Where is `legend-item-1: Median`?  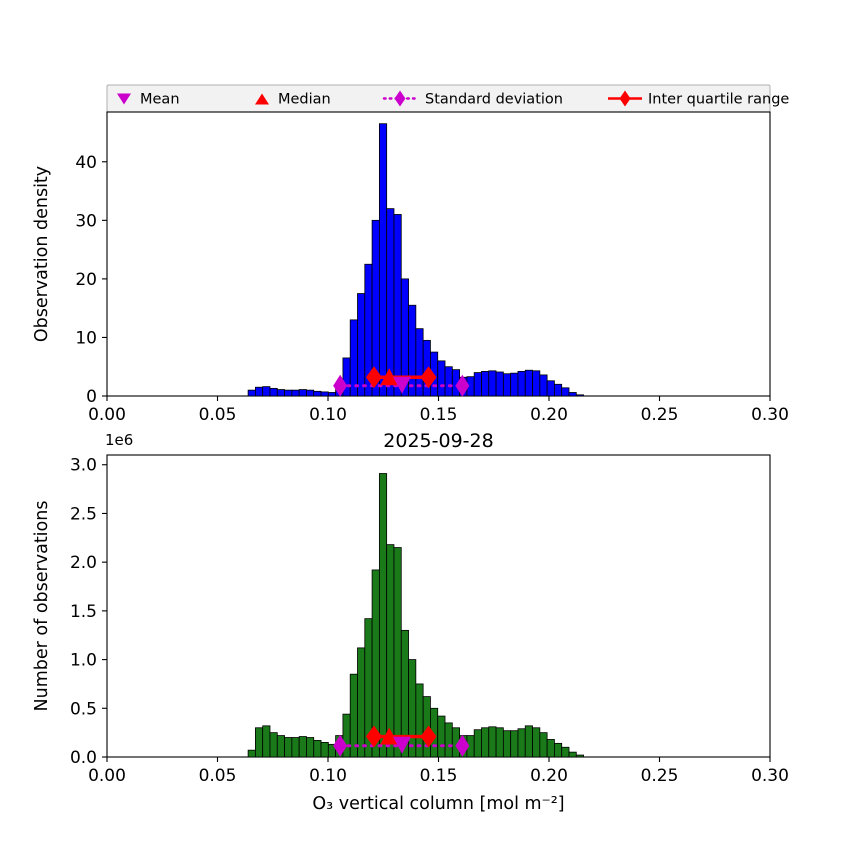
legend-item-1: Median is located at coordinates (293, 100).